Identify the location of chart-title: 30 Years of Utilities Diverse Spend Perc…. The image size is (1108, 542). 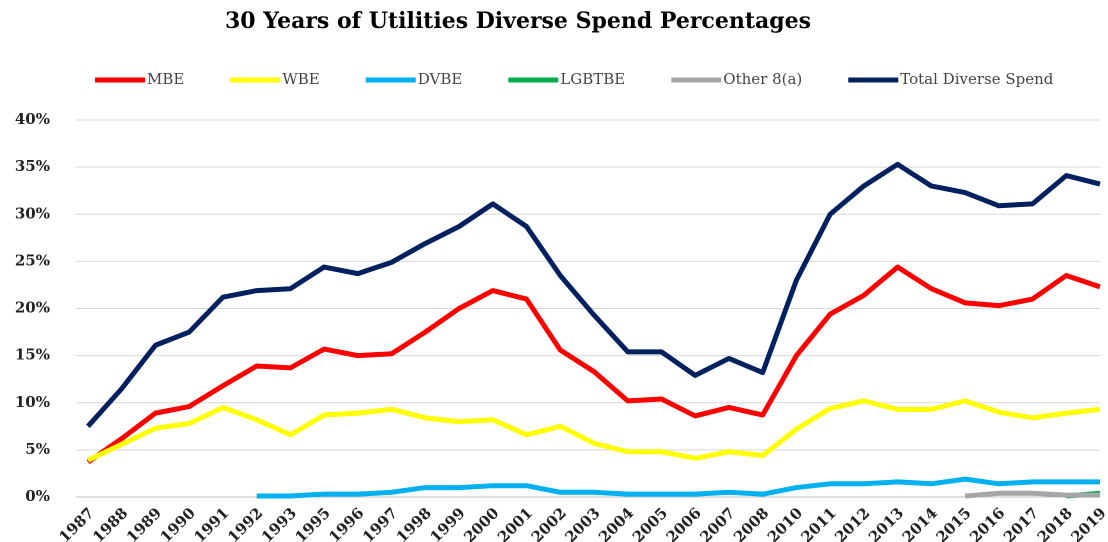
(518, 21).